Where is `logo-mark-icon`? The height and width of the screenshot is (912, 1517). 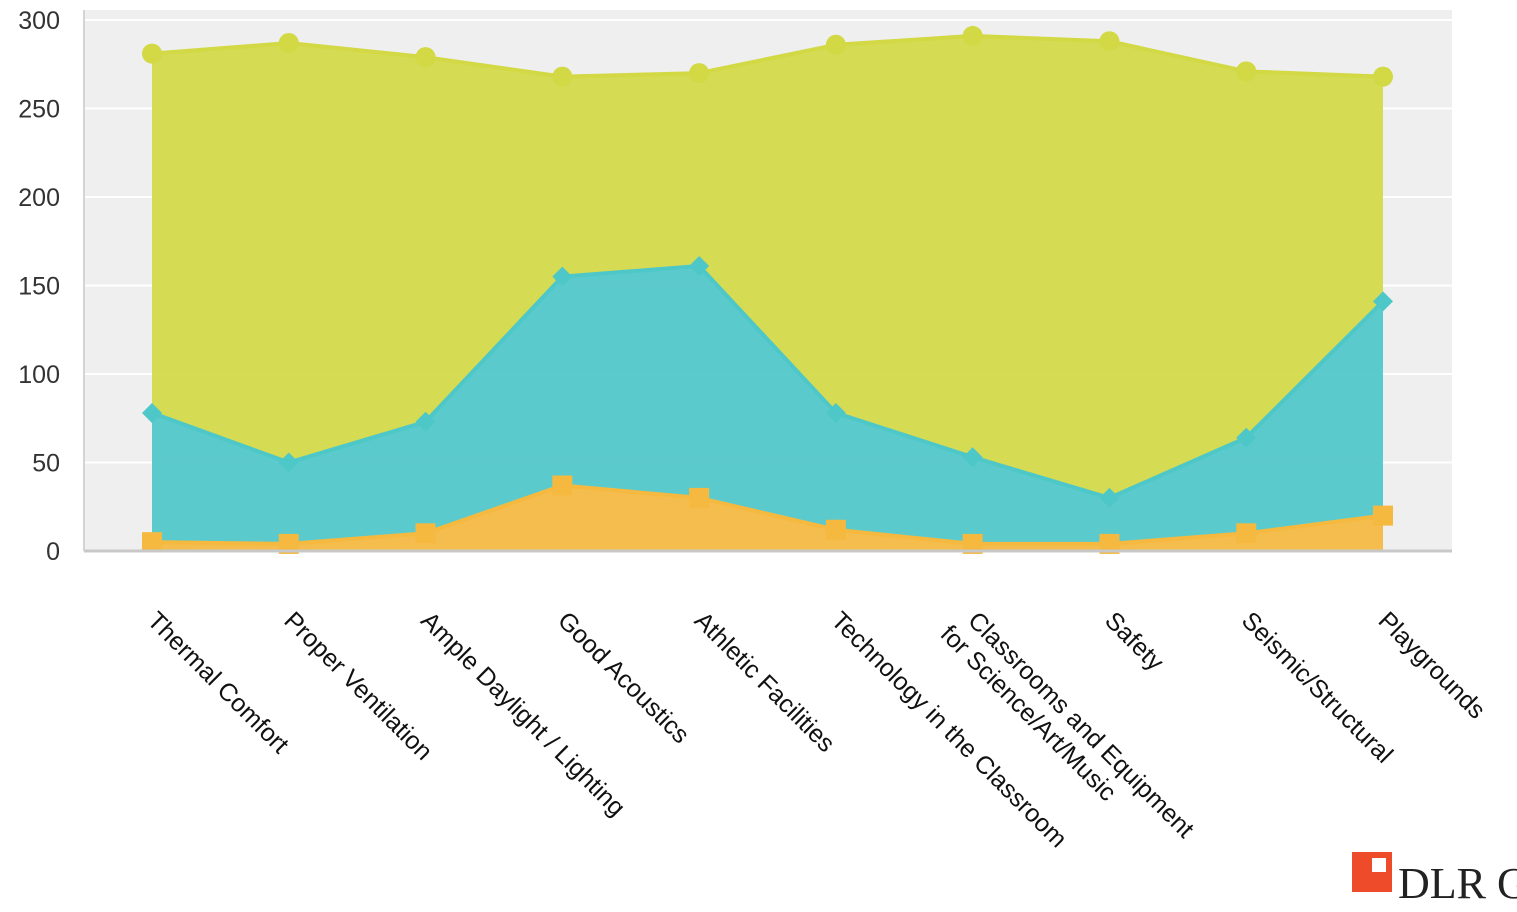
logo-mark-icon is located at coordinates (1372, 872).